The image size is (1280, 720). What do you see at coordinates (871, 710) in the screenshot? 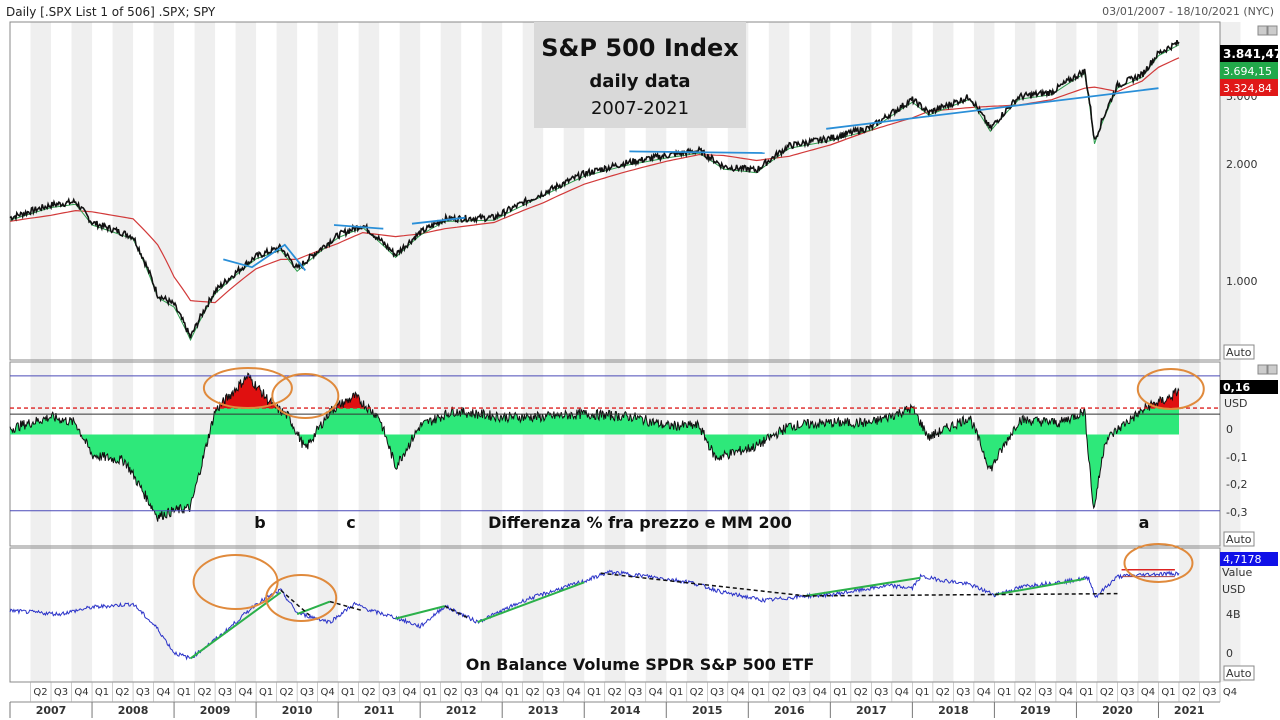
I see `year-tick-label: 2017` at bounding box center [871, 710].